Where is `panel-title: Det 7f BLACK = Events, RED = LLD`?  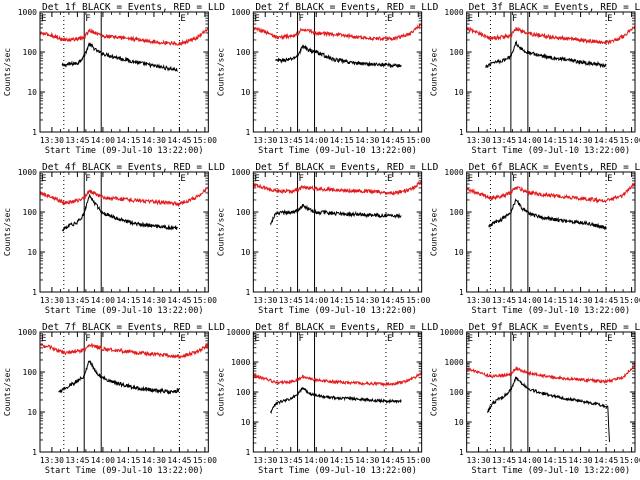 panel-title: Det 7f BLACK = Events, RED = LLD is located at coordinates (133, 327).